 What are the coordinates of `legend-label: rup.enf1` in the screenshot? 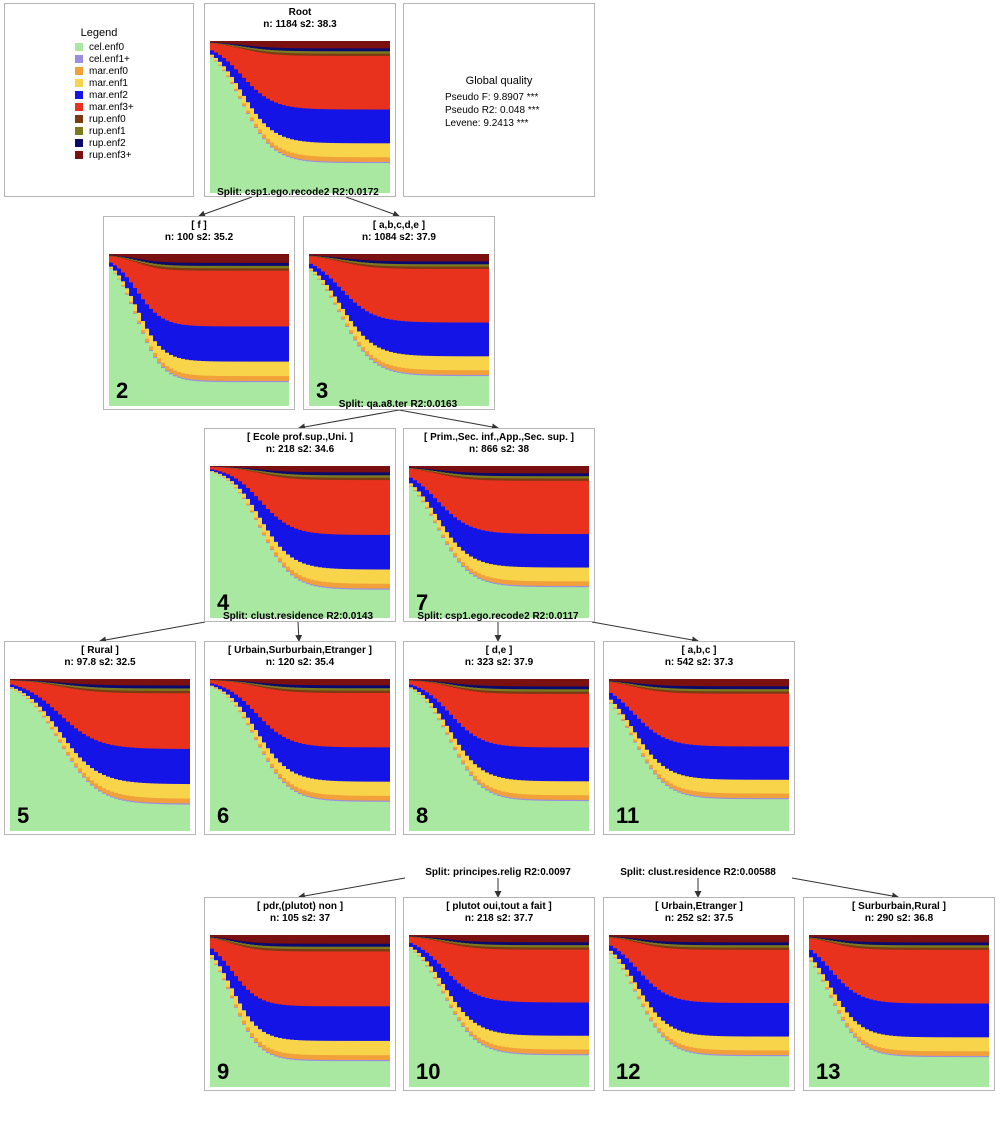 It's located at (107, 131).